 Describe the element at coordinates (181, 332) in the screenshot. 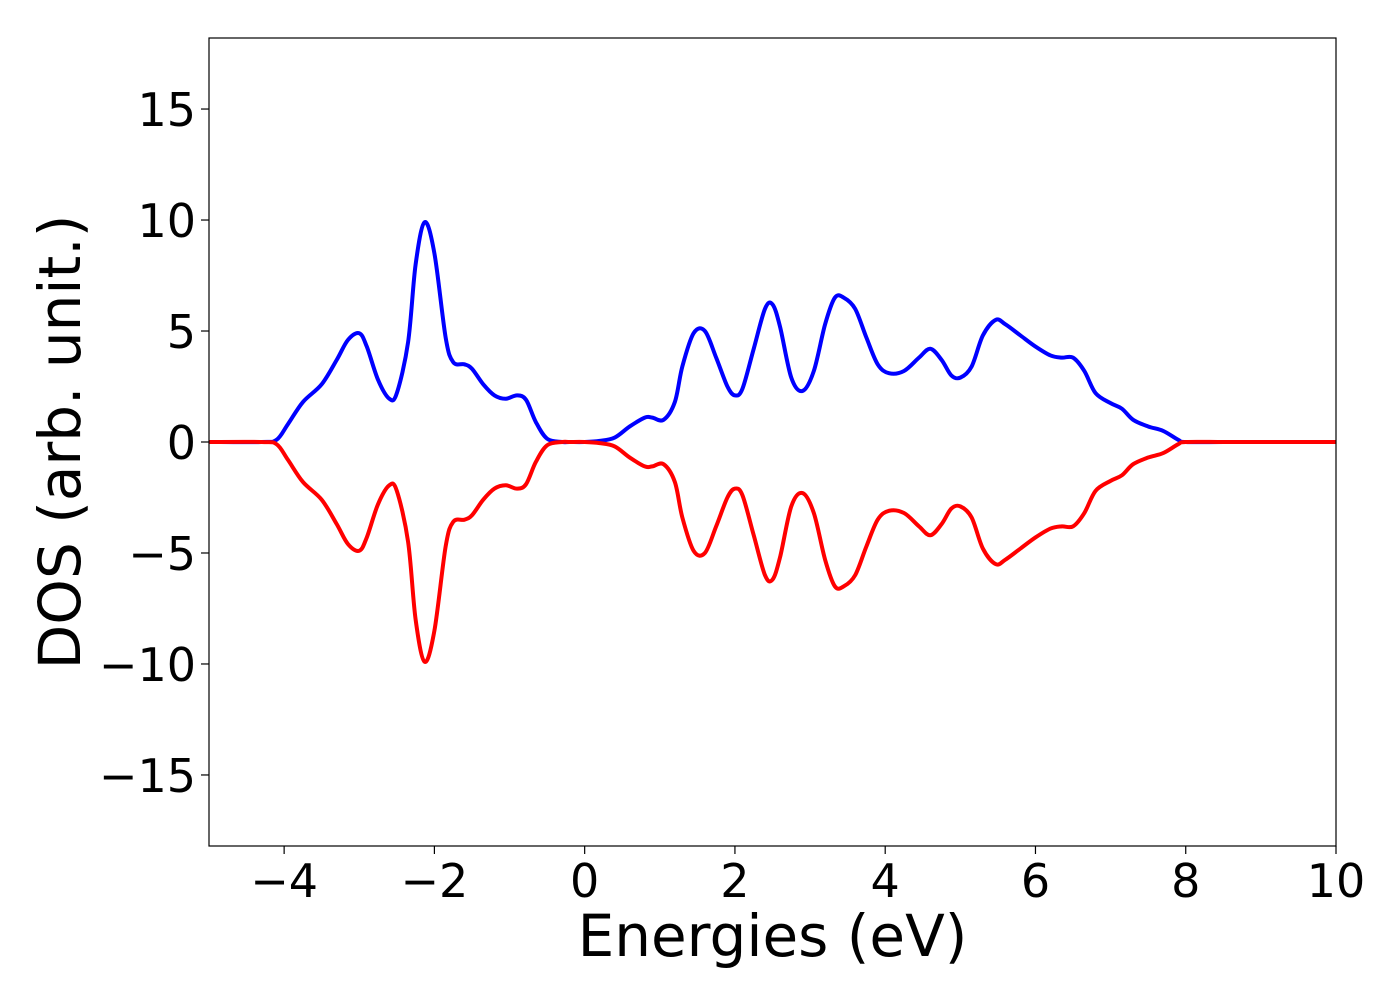

I see `y-tick-label: 5` at that location.